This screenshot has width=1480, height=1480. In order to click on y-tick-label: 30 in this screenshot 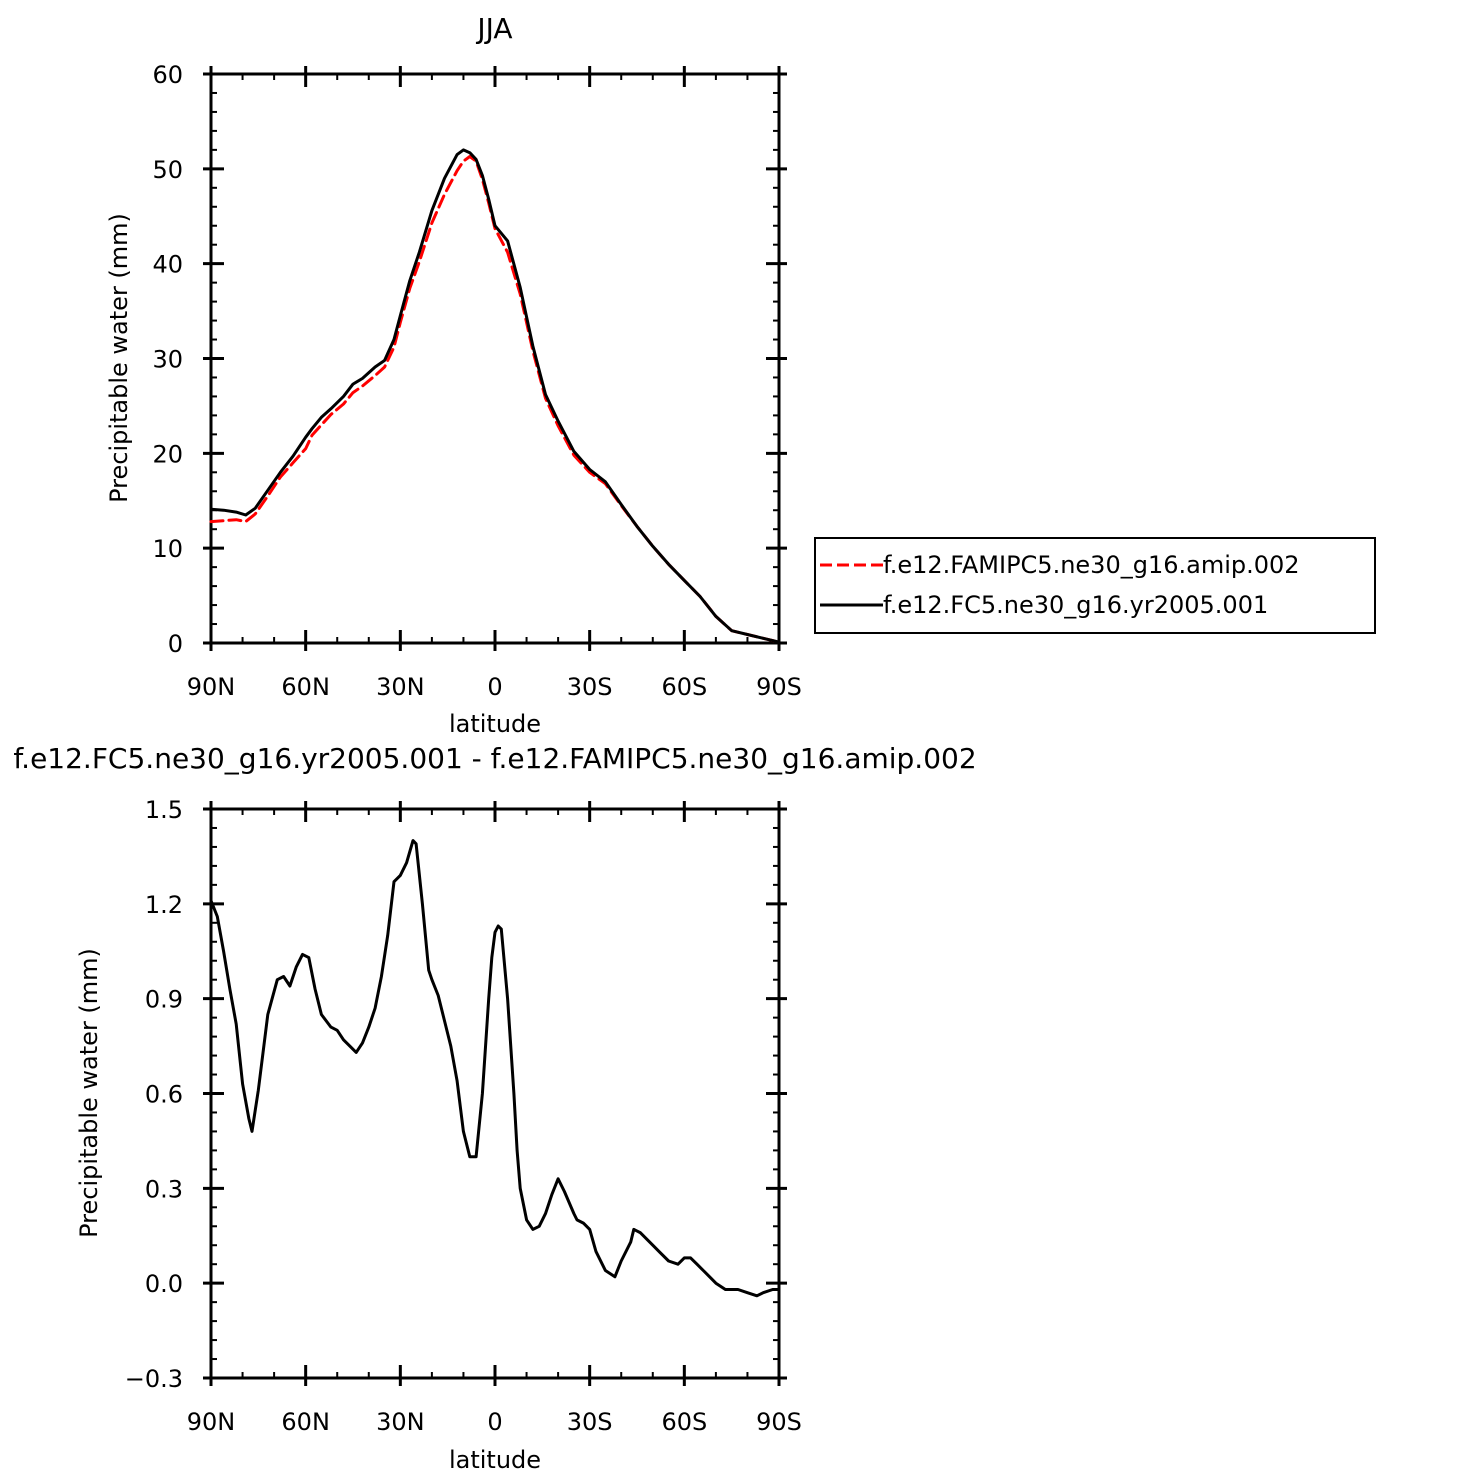, I will do `click(167, 360)`.